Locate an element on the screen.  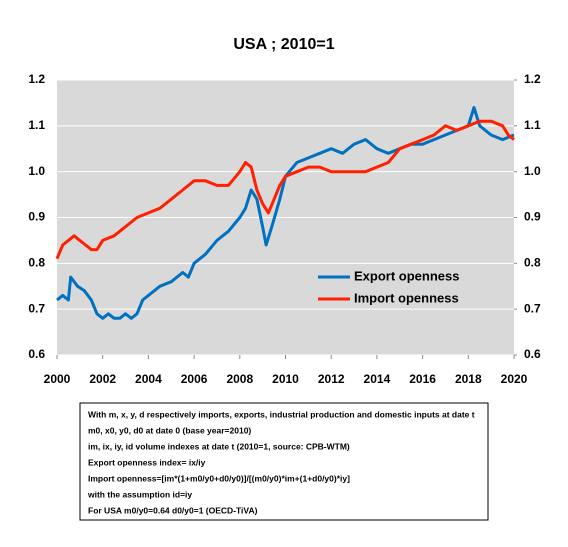
legend-label: Export openness is located at coordinates (406, 275).